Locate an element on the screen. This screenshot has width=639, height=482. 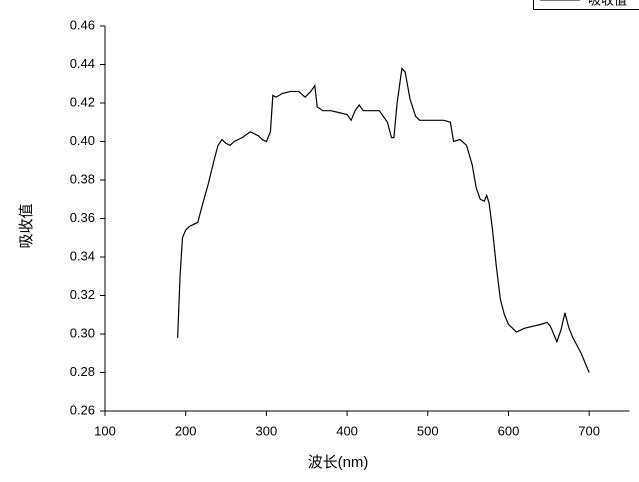
legend-label: 吸收值 is located at coordinates (607, 3).